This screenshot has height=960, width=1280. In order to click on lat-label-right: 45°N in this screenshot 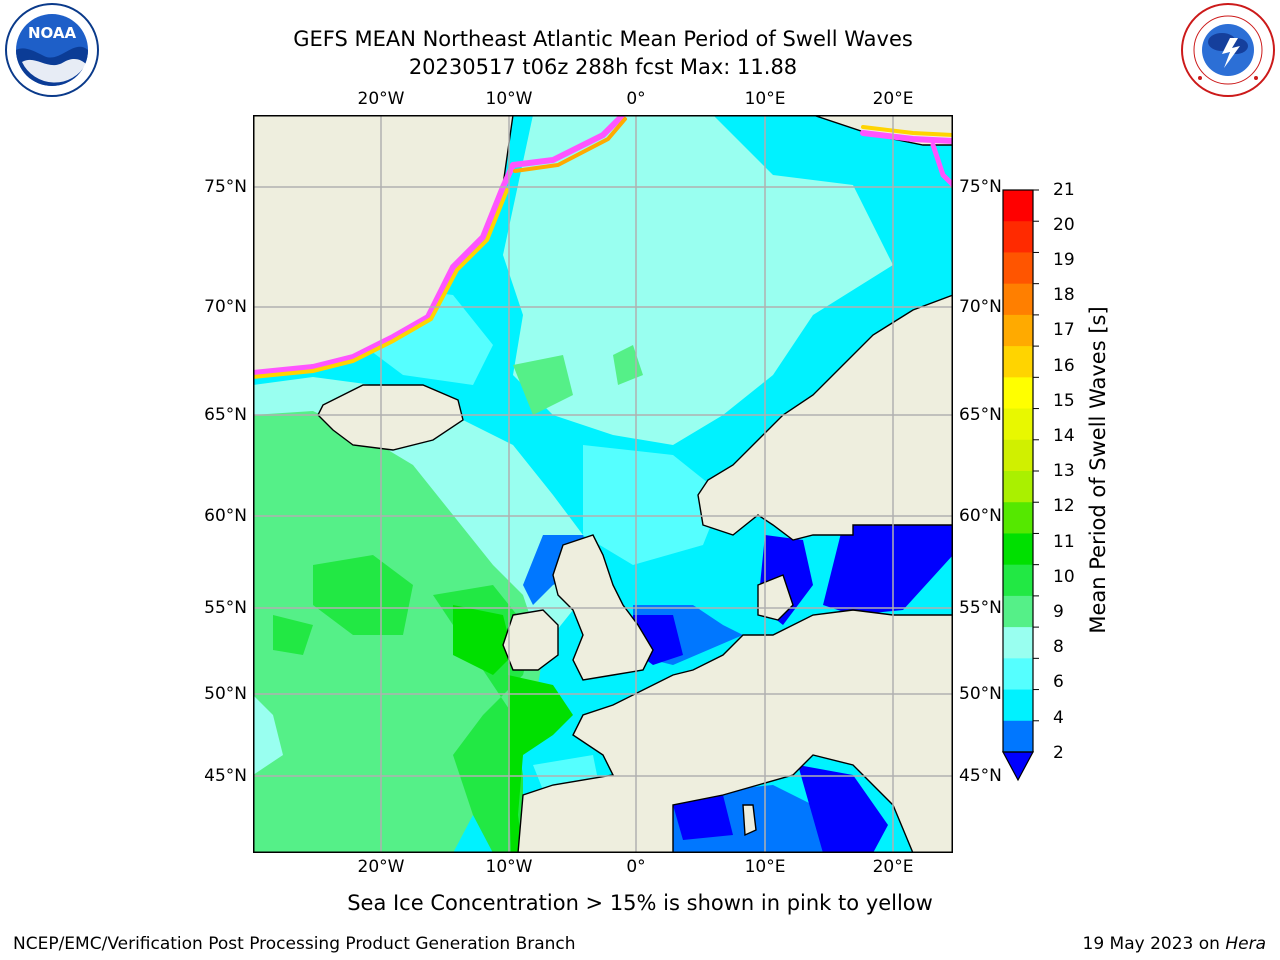, I will do `click(980, 776)`.